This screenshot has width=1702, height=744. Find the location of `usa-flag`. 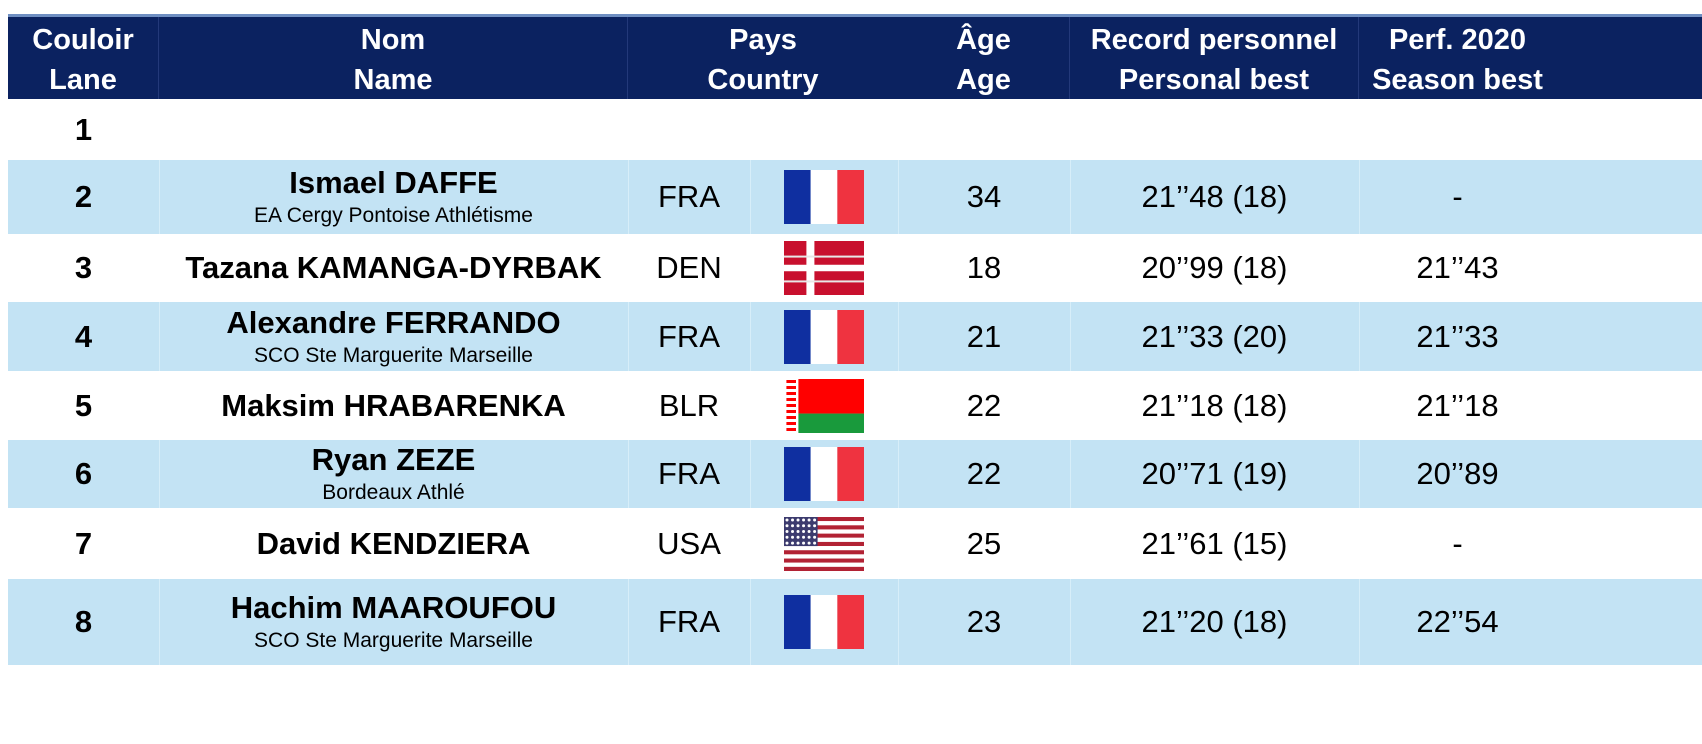

usa-flag is located at coordinates (824, 543).